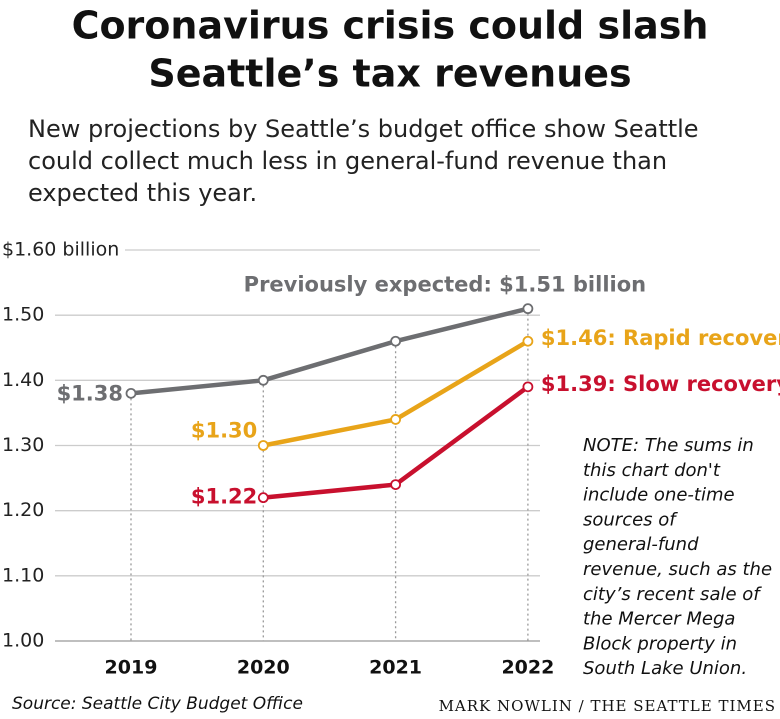 Image resolution: width=780 pixels, height=719 pixels. Describe the element at coordinates (224, 497) in the screenshot. I see `value-label: $1.22` at that location.